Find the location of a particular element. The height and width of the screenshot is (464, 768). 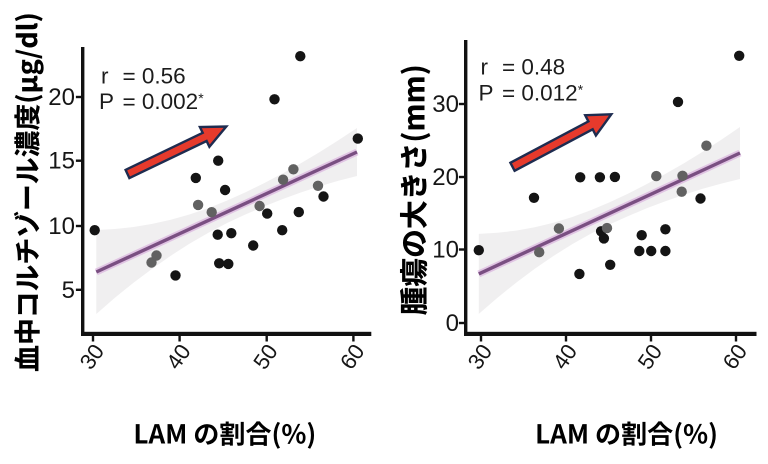

svg-text: 15 is located at coordinates (61, 161).